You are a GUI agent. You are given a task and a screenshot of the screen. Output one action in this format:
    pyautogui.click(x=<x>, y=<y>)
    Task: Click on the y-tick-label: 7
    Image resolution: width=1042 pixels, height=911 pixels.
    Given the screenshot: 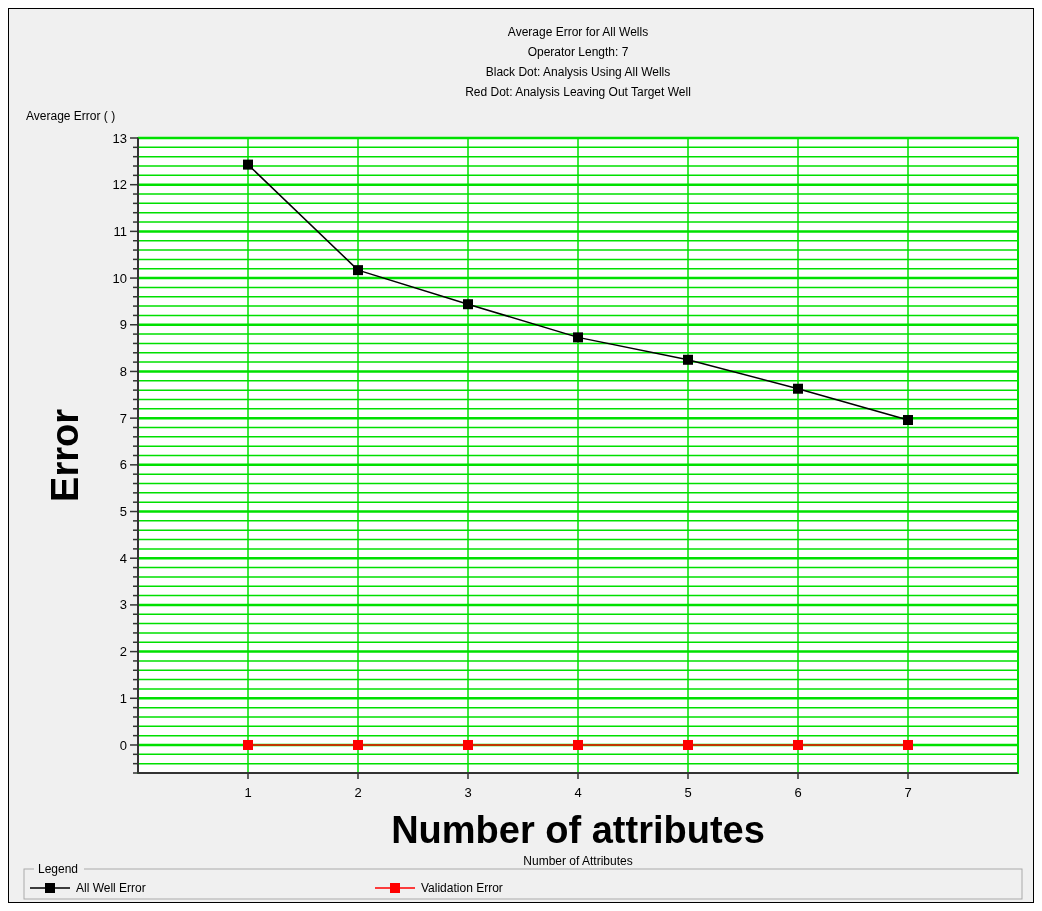 What is the action you would take?
    pyautogui.click(x=123, y=418)
    